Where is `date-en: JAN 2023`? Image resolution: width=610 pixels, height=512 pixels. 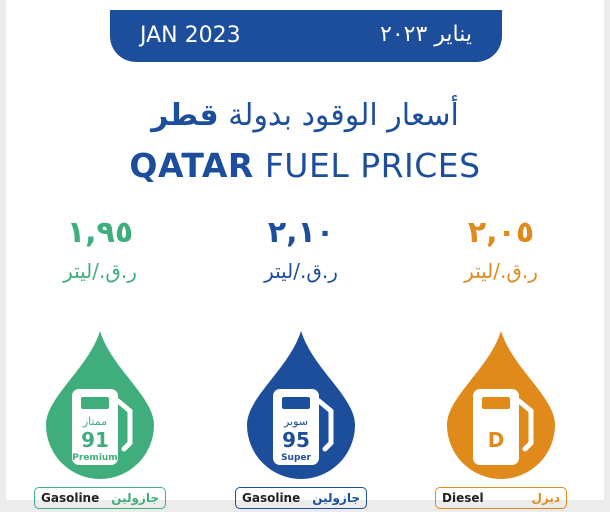
date-en: JAN 2023 is located at coordinates (190, 35).